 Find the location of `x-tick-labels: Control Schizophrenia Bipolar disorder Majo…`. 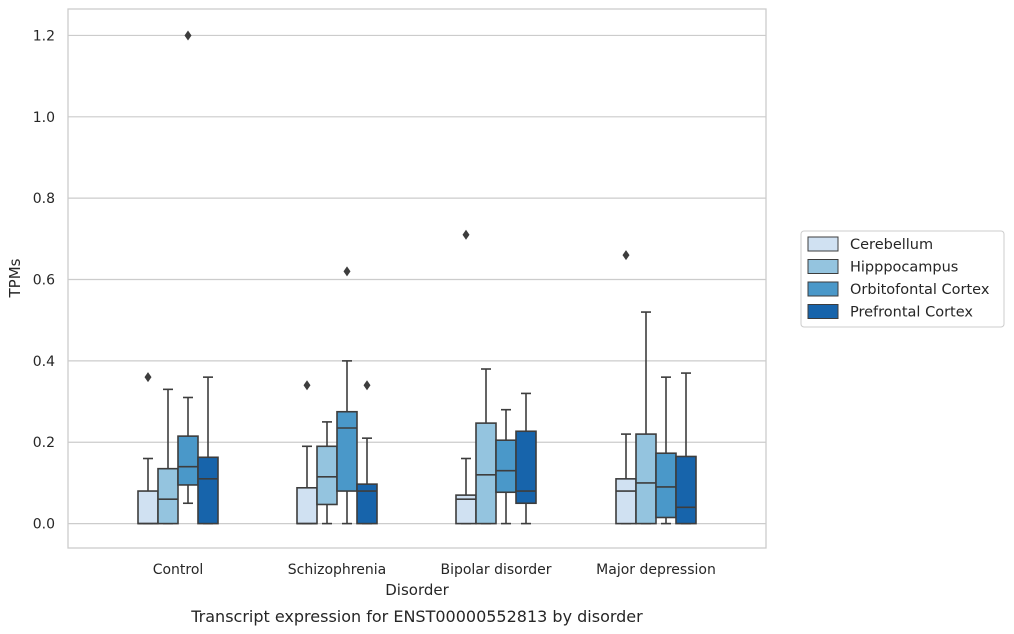

x-tick-labels: Control Schizophrenia Bipolar disorder Majo… is located at coordinates (434, 570).